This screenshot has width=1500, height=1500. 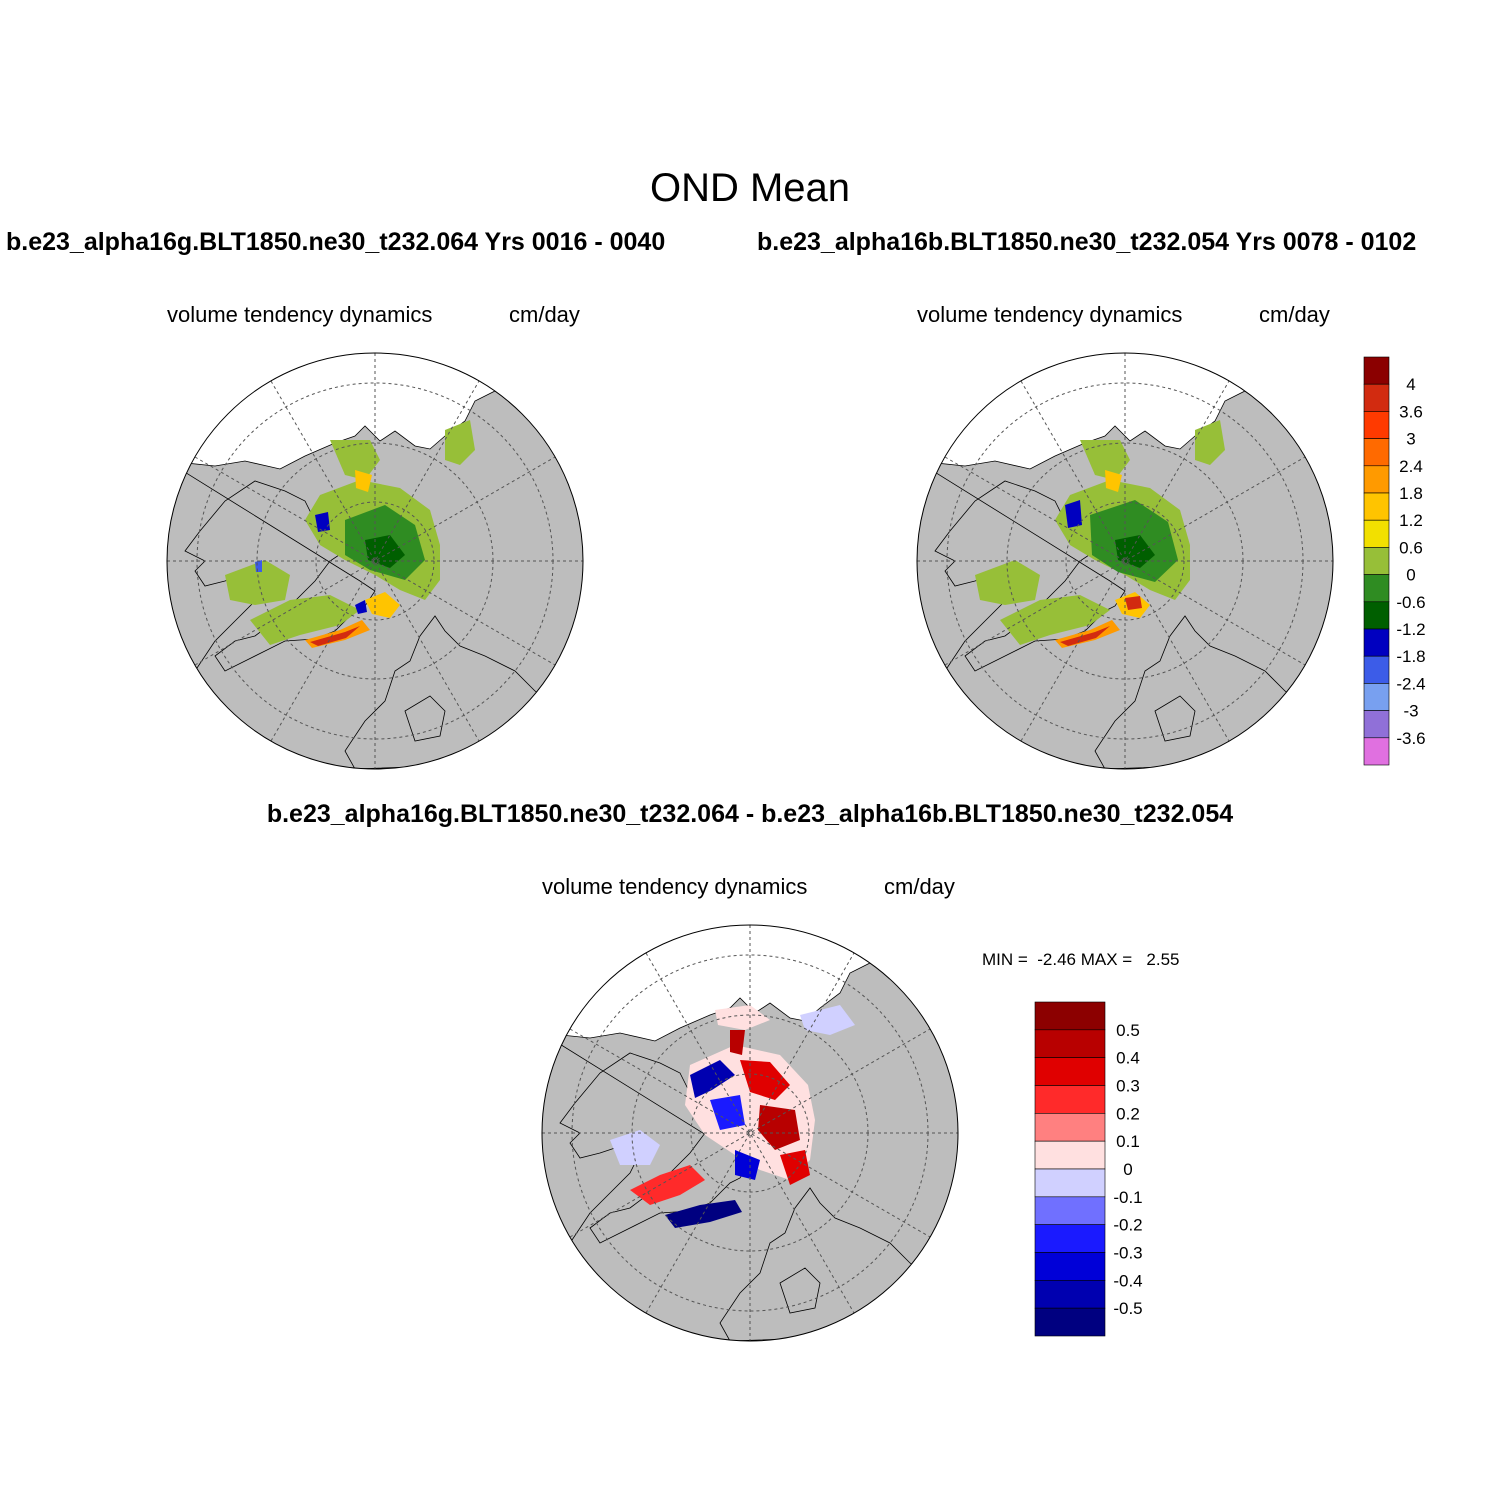 What do you see at coordinates (1081, 959) in the screenshot?
I see `diff-min-max-text: MIN = -2.46 MAX = 2.55` at bounding box center [1081, 959].